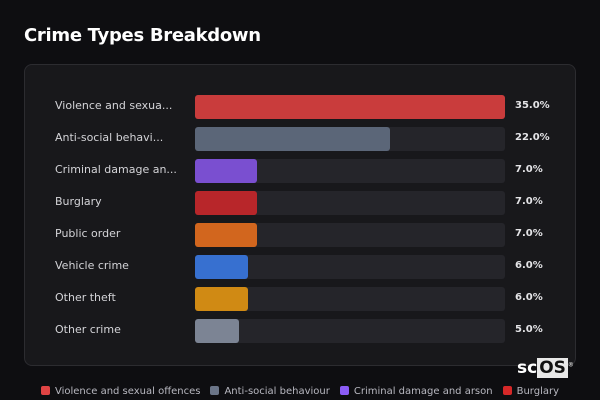 The width and height of the screenshot is (600, 400). I want to click on logo-boxed: OS, so click(552, 368).